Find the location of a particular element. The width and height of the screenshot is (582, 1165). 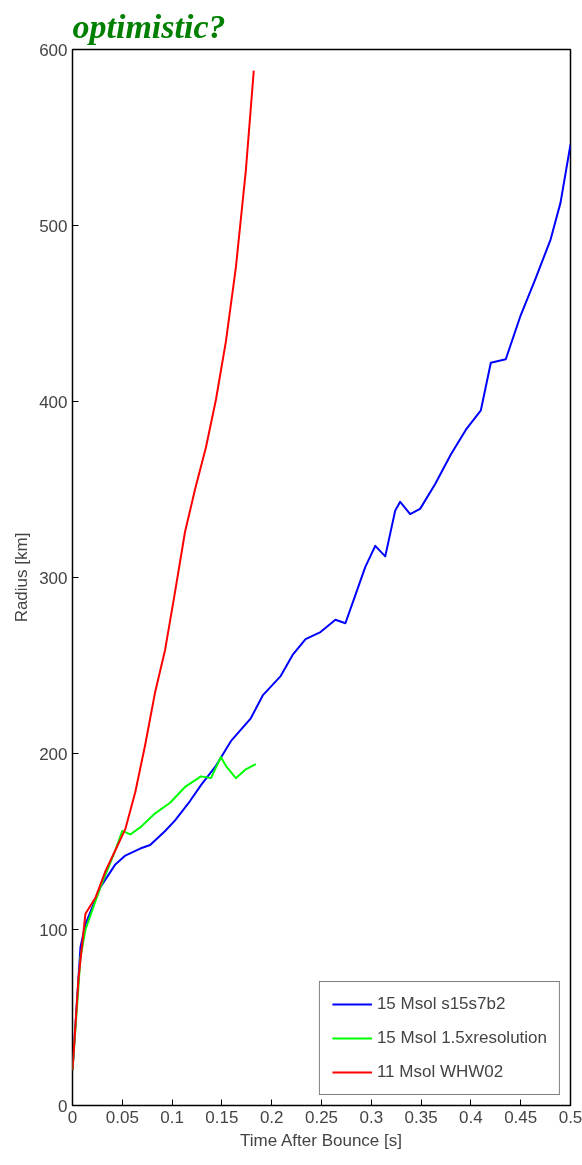

x-tick-label: 0.5 is located at coordinates (570, 1117).